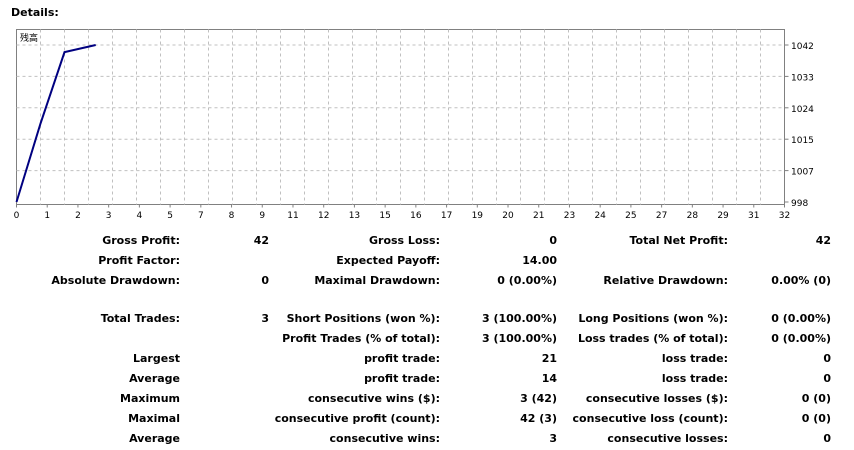 Image resolution: width=854 pixels, height=450 pixels. I want to click on stat-label-cell: consecutive wins:, so click(384, 438).